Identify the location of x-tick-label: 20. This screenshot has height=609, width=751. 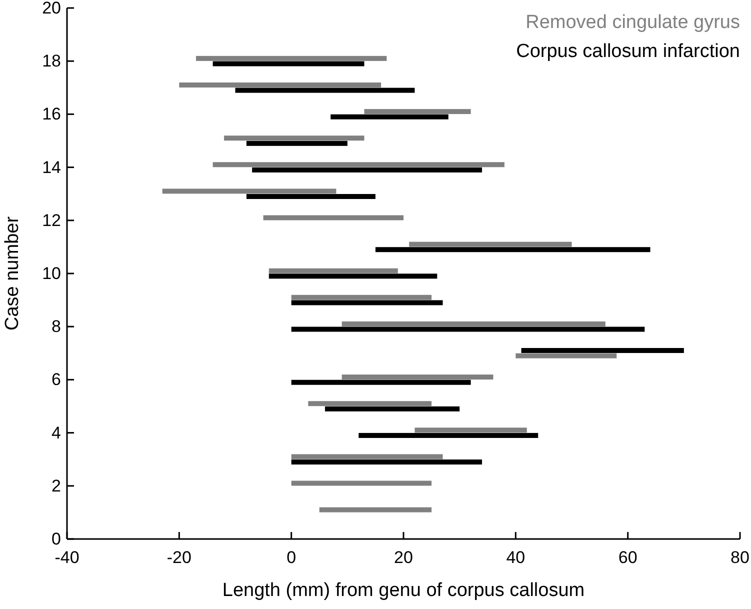
(403, 558).